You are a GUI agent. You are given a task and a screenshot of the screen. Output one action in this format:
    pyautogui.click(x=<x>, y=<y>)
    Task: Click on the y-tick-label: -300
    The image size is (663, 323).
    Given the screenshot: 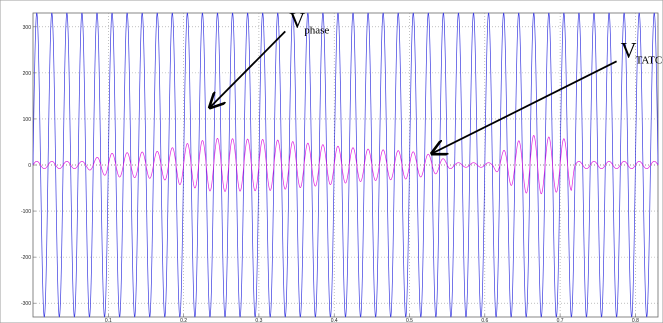 What is the action you would take?
    pyautogui.click(x=26, y=304)
    